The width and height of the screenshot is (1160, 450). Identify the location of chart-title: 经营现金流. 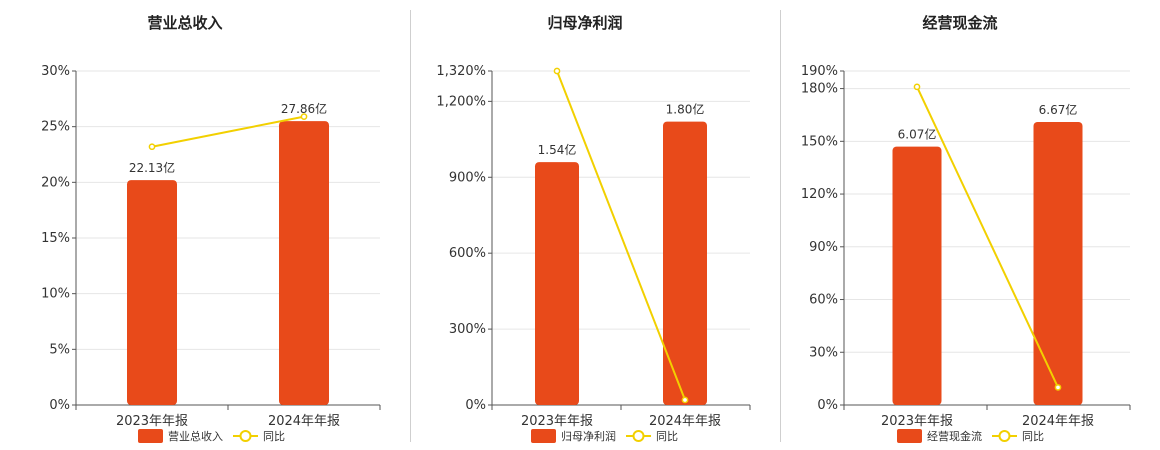
(960, 23).